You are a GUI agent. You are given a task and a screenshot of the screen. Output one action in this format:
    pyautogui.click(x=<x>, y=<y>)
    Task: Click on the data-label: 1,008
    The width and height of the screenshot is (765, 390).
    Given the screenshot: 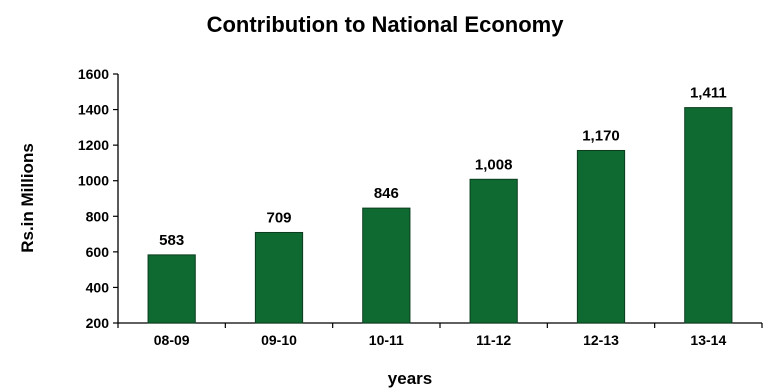 What is the action you would take?
    pyautogui.click(x=494, y=164)
    